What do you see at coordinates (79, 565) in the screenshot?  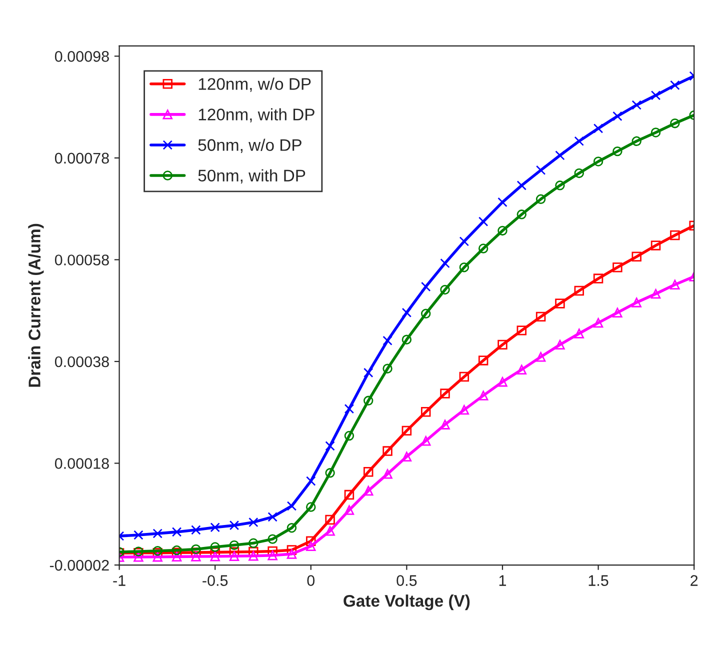 I see `y-tick-label: -0.00002` at bounding box center [79, 565].